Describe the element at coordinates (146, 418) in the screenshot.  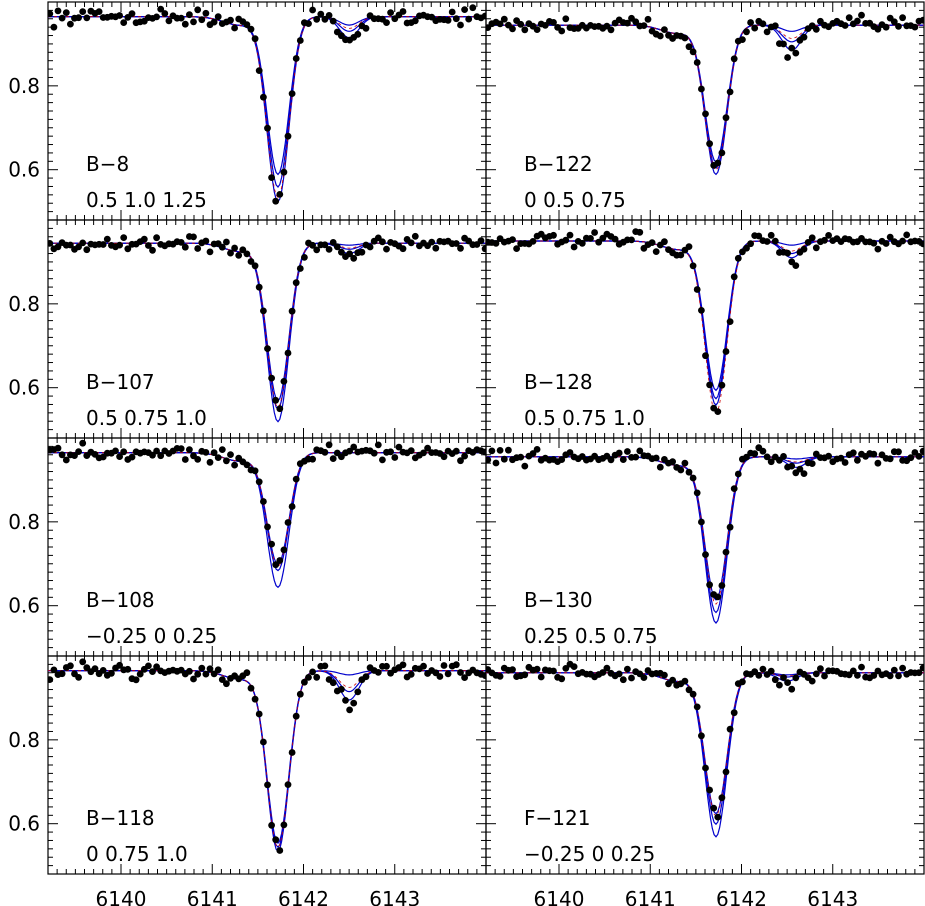
I see `abundance-label: 0.5 0.75 1.0` at that location.